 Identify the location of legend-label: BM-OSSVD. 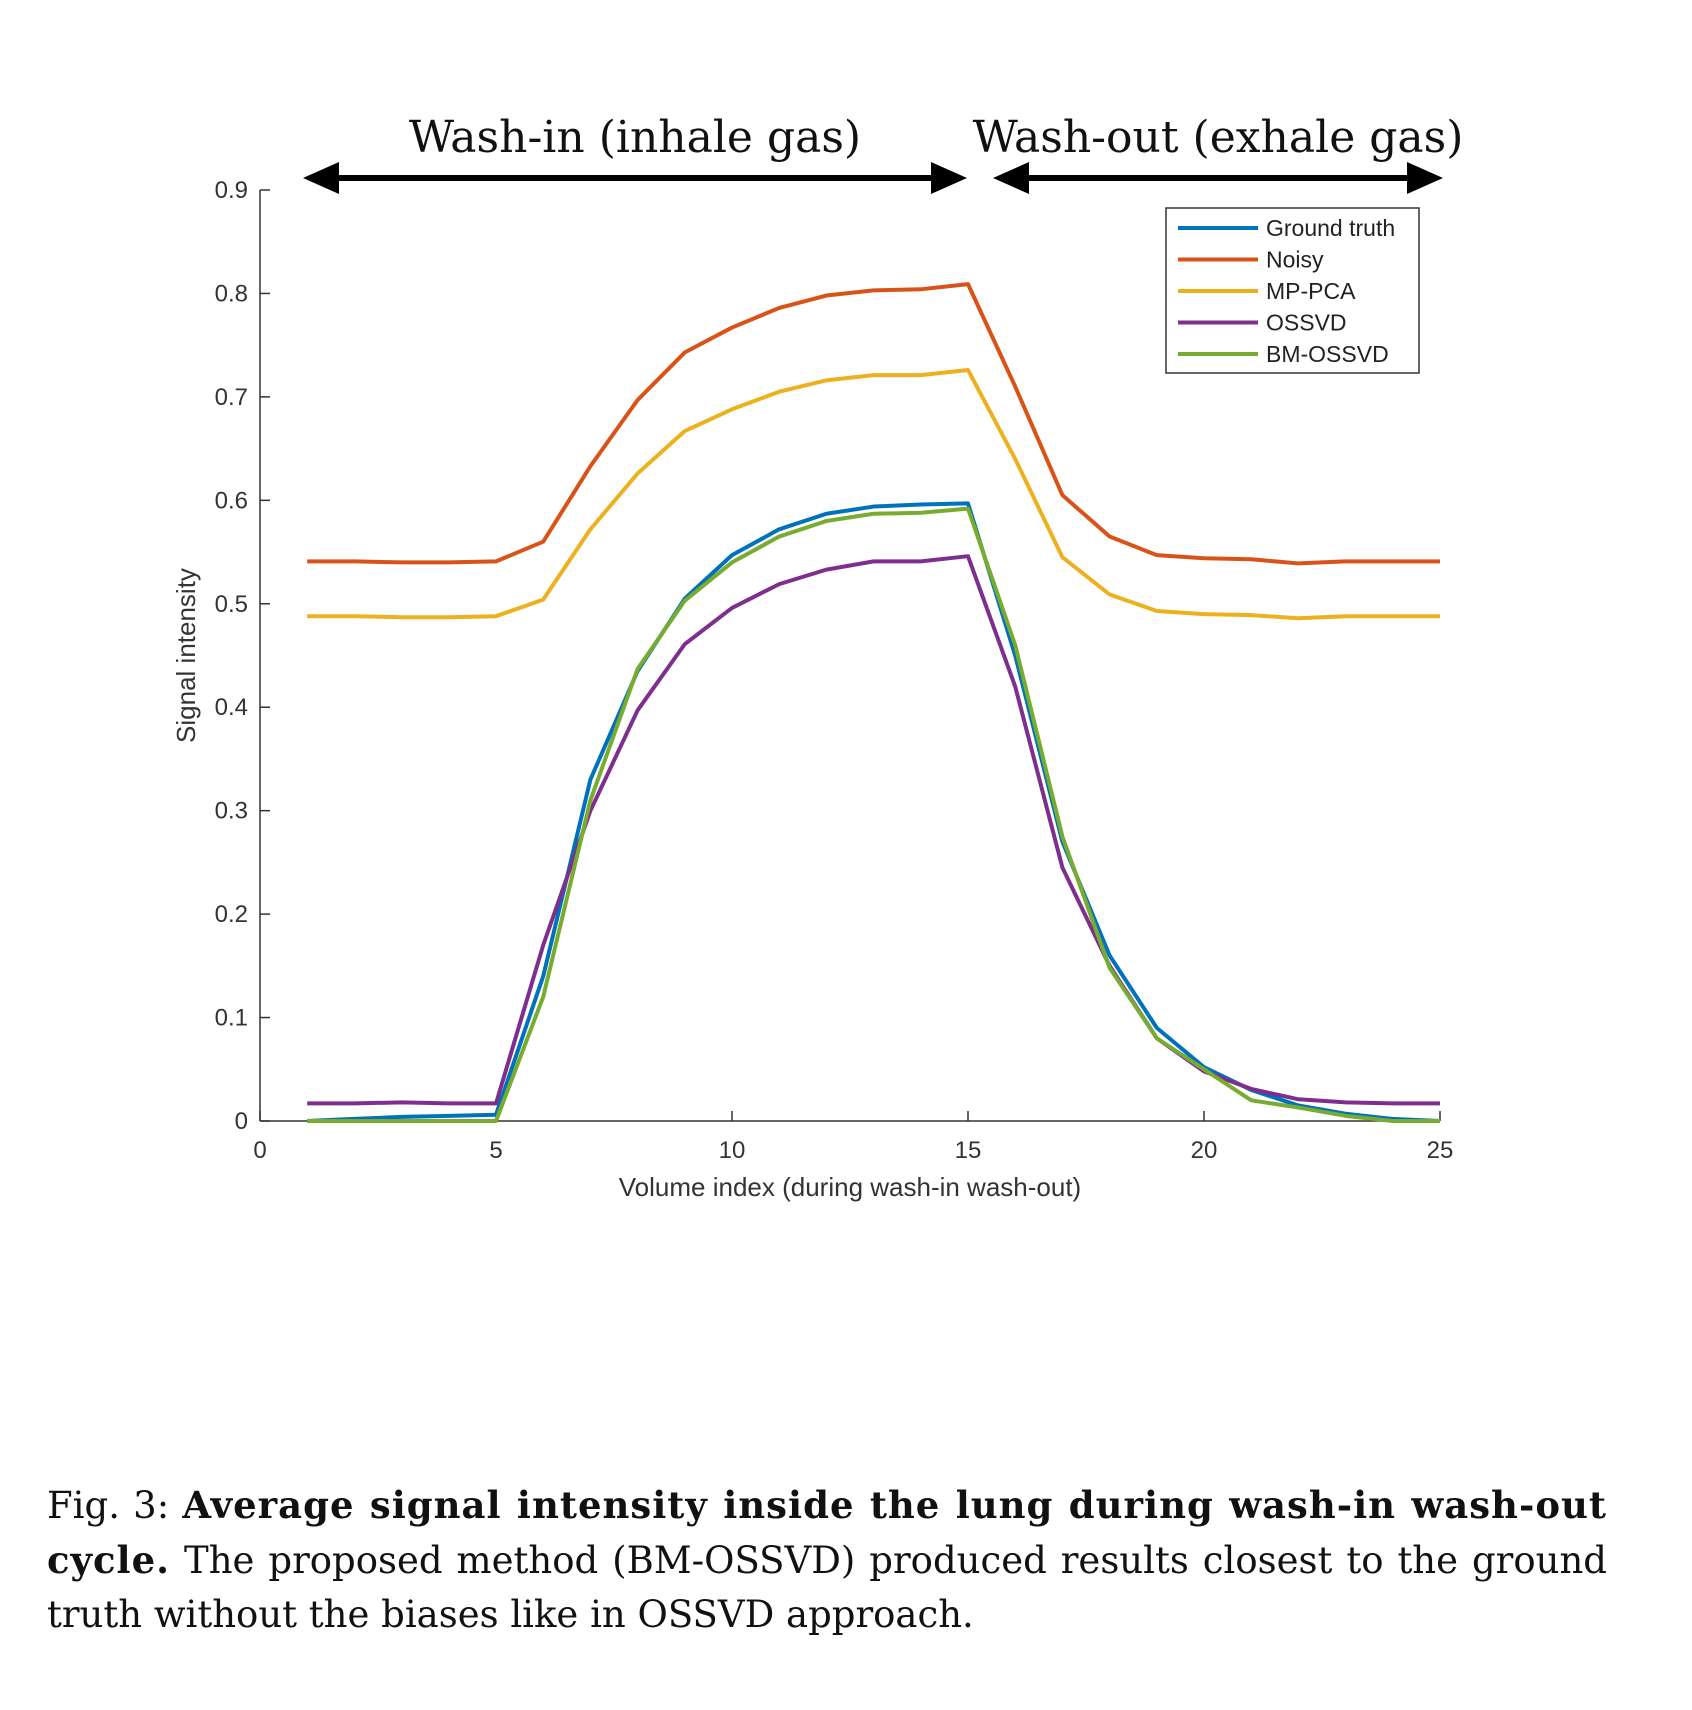
(1327, 354).